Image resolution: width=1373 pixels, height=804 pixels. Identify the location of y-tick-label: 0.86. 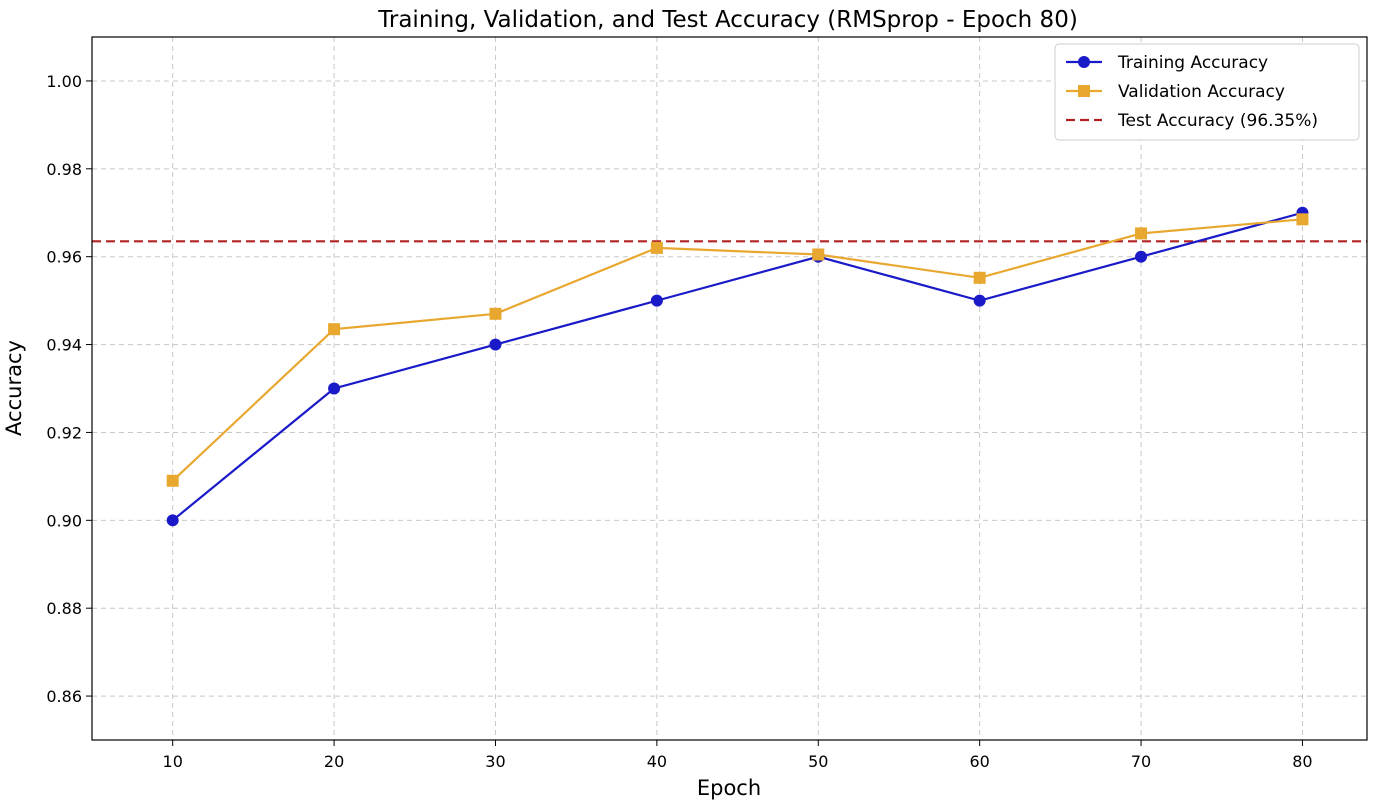
(64, 696).